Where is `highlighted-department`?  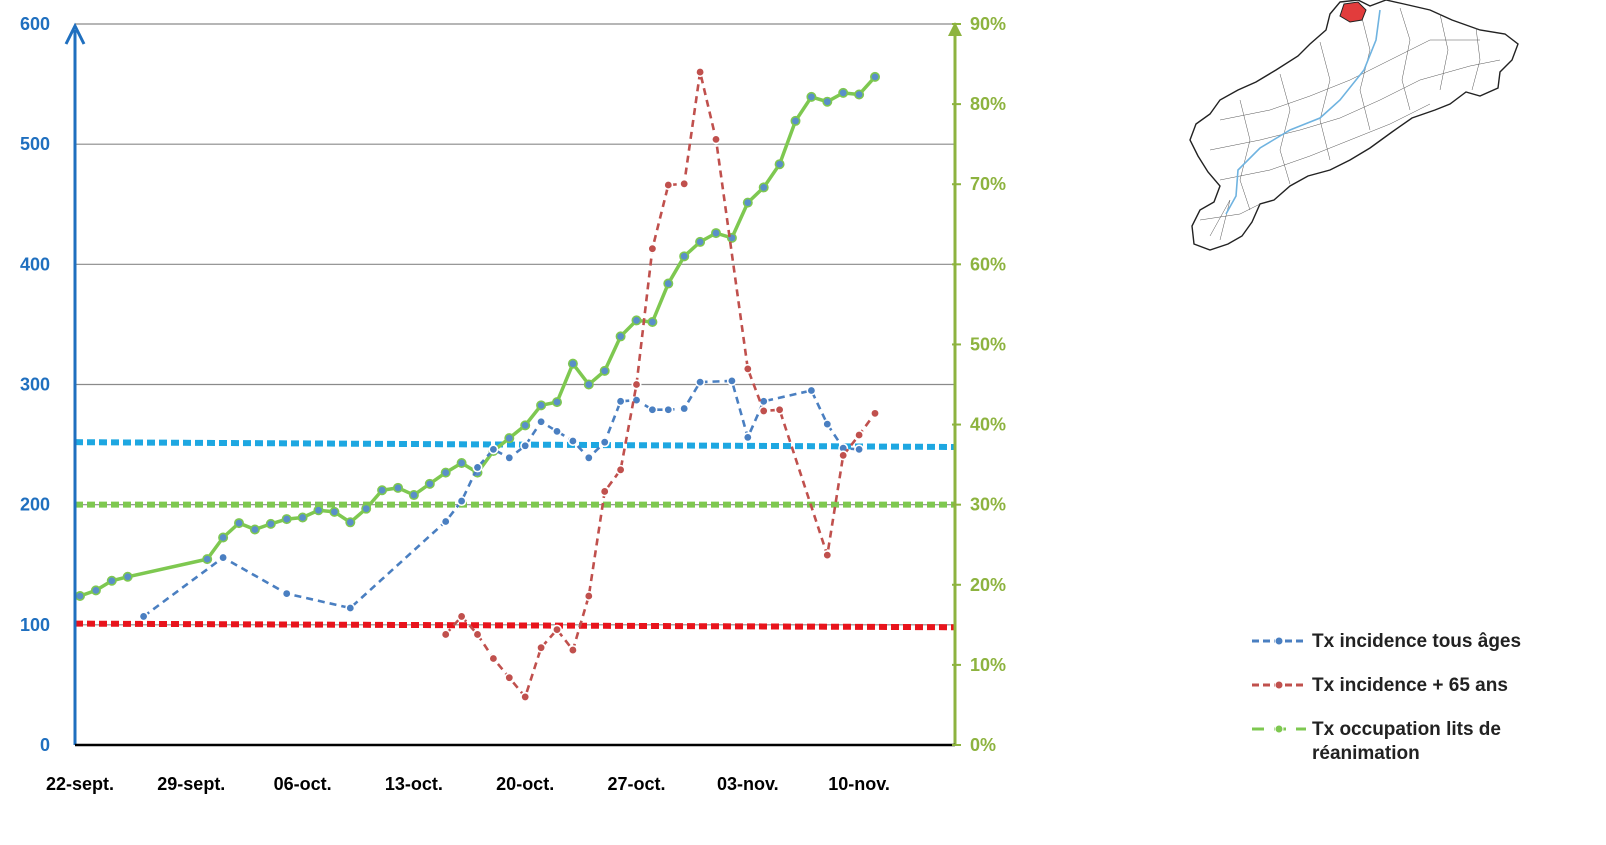
highlighted-department is located at coordinates (1353, 12).